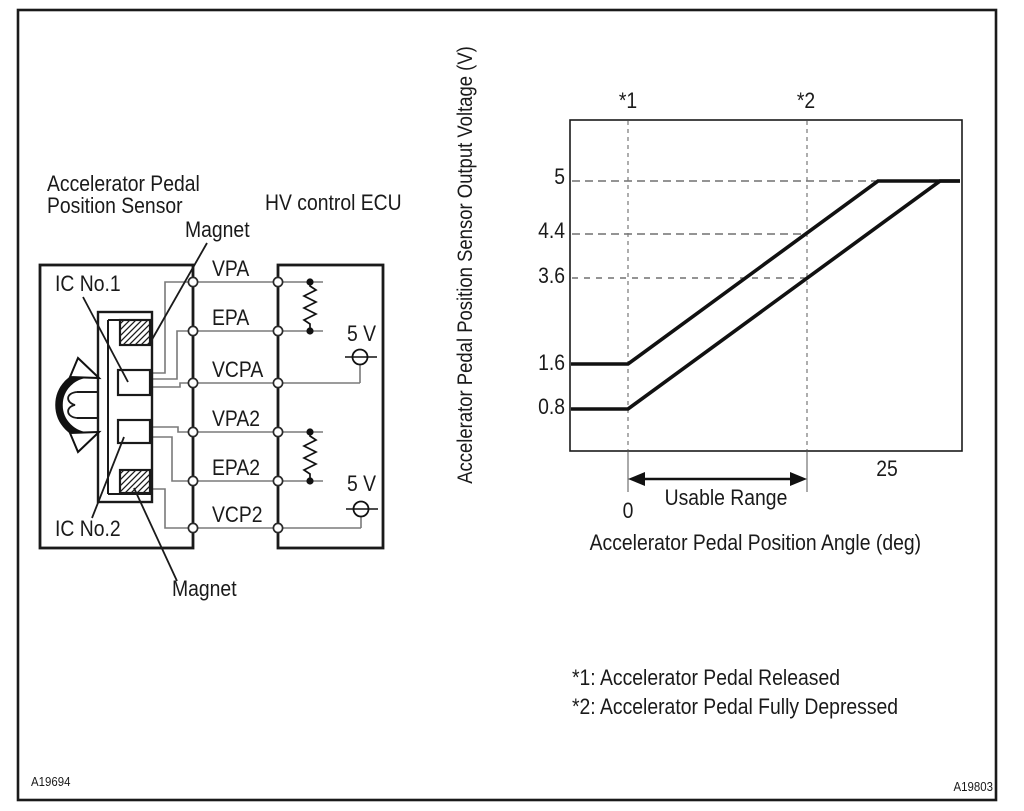 The image size is (1024, 811). What do you see at coordinates (231, 317) in the screenshot?
I see `signal-label-epa: EPA` at bounding box center [231, 317].